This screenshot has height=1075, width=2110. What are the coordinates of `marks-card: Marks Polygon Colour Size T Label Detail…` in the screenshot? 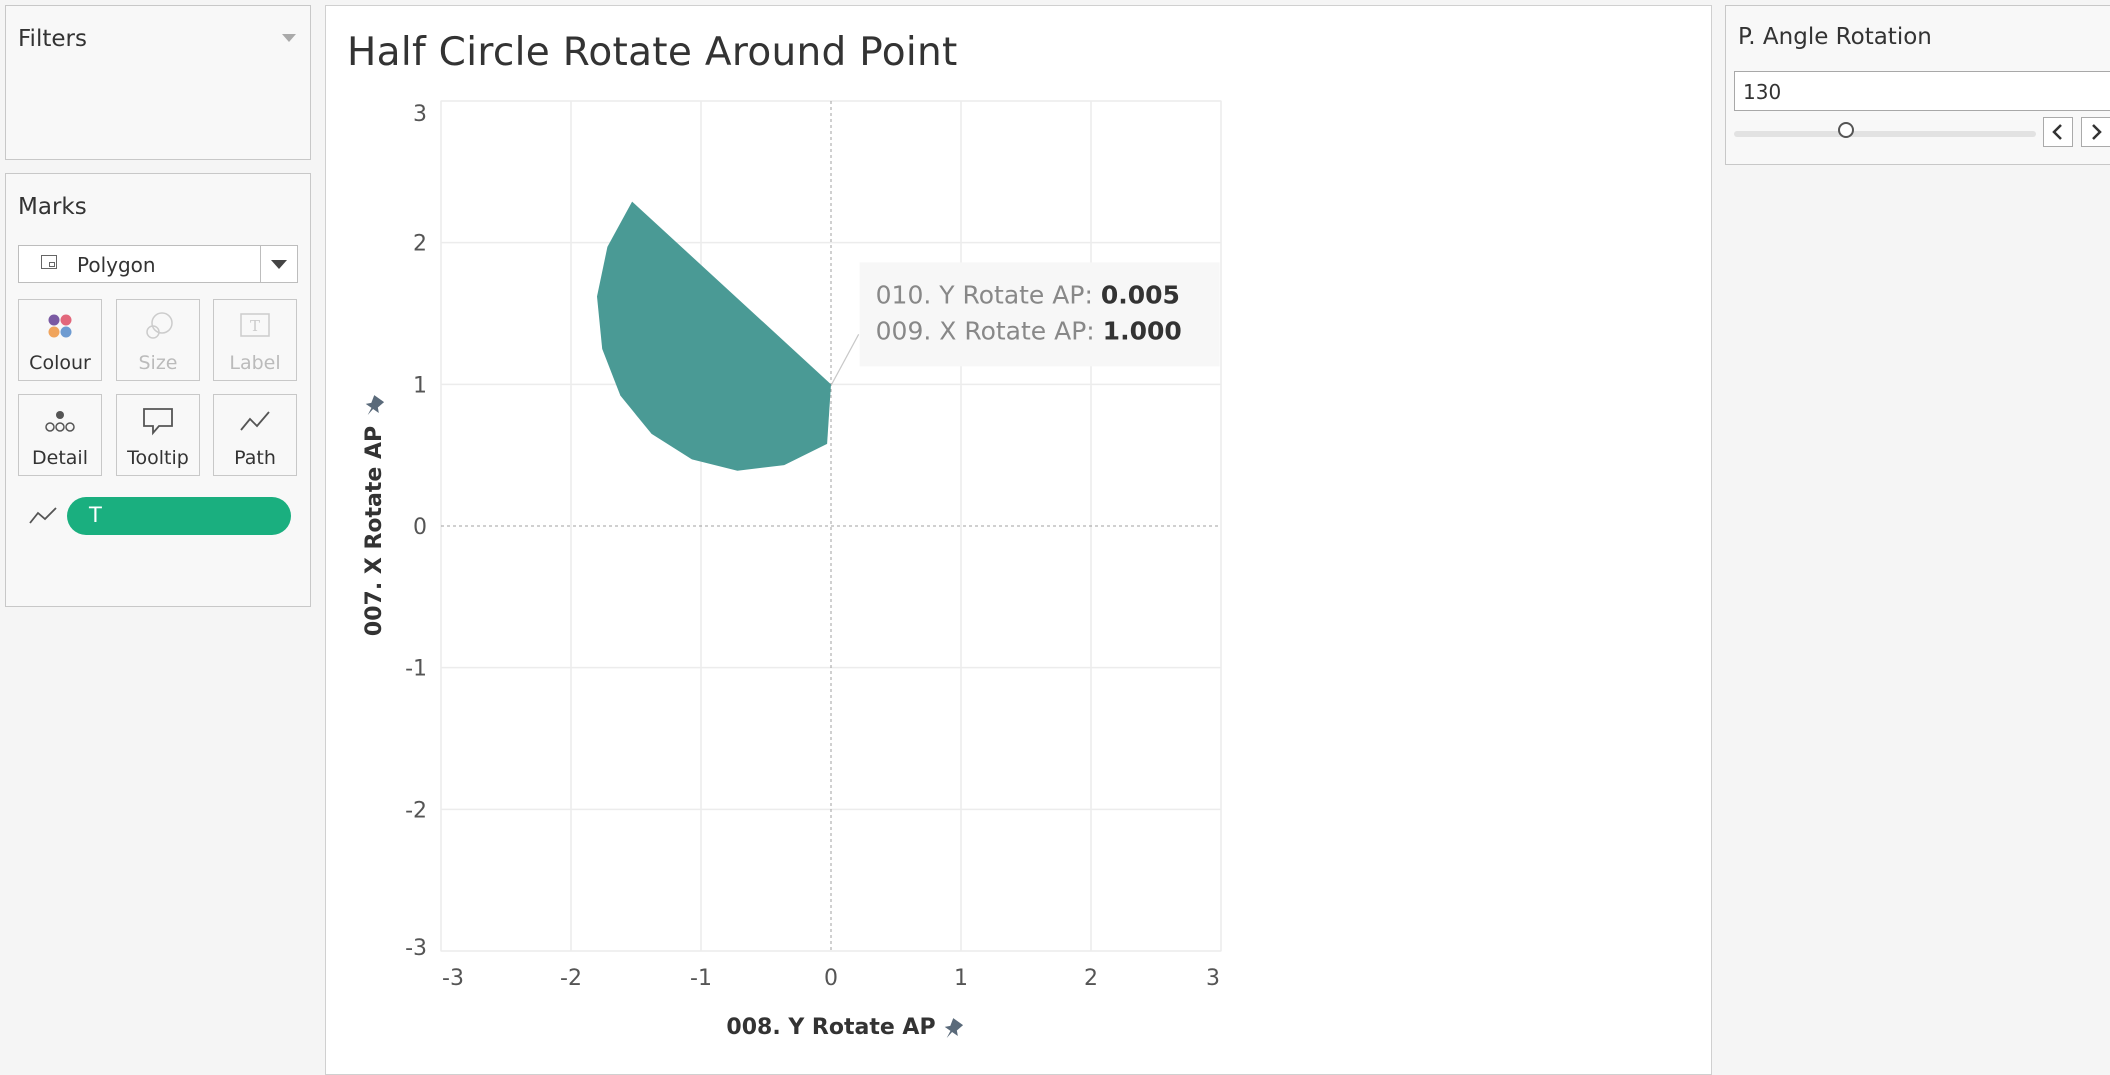 It's located at (158, 390).